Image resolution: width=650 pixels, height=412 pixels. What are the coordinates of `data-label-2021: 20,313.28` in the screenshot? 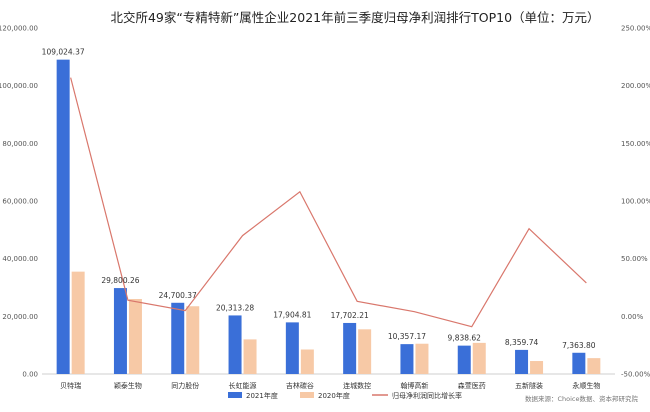 It's located at (235, 307).